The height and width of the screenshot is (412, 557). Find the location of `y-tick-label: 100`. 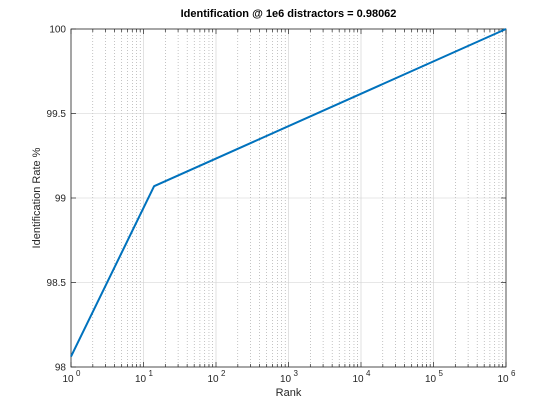

y-tick-label: 100 is located at coordinates (57, 30).